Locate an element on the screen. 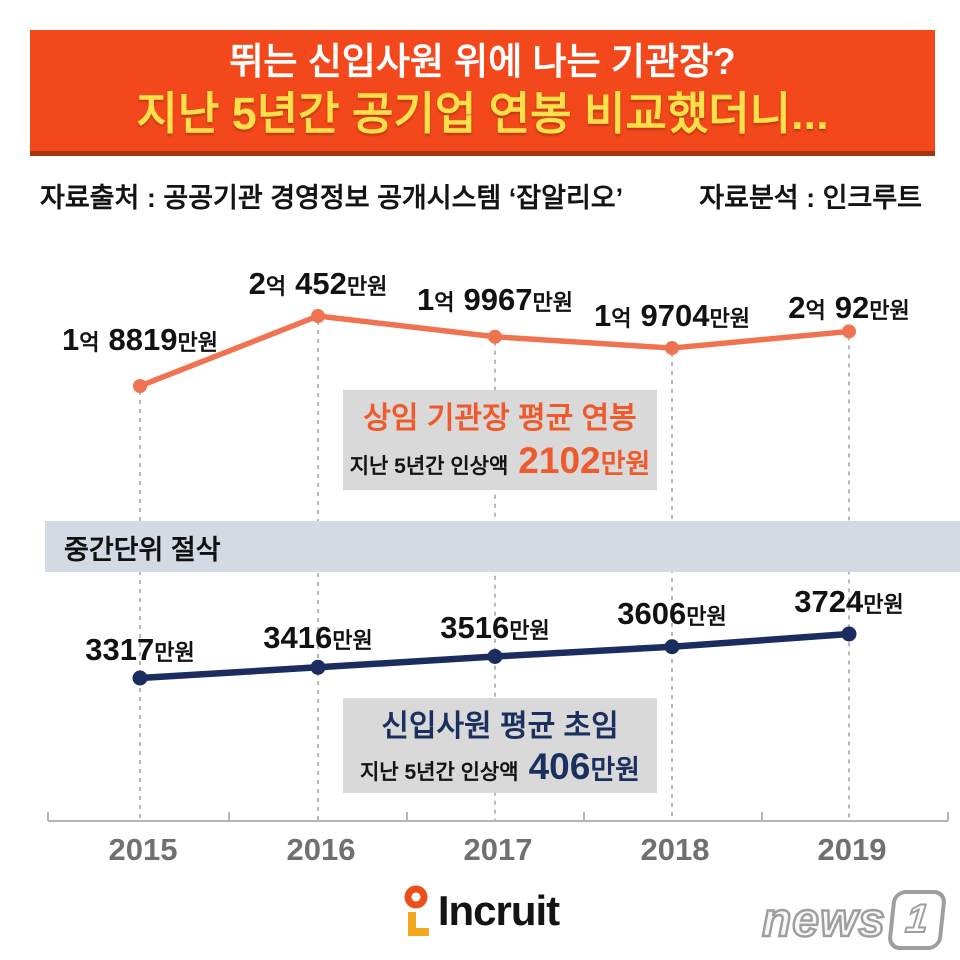  x-tick-label-2016: 2016 is located at coordinates (321, 849).